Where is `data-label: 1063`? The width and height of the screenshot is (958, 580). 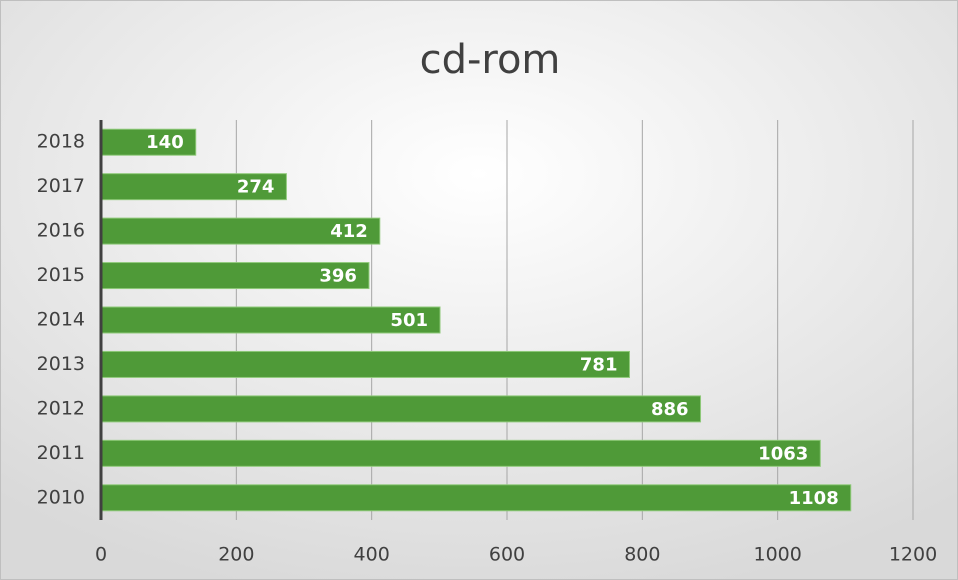
data-label: 1063 is located at coordinates (783, 453).